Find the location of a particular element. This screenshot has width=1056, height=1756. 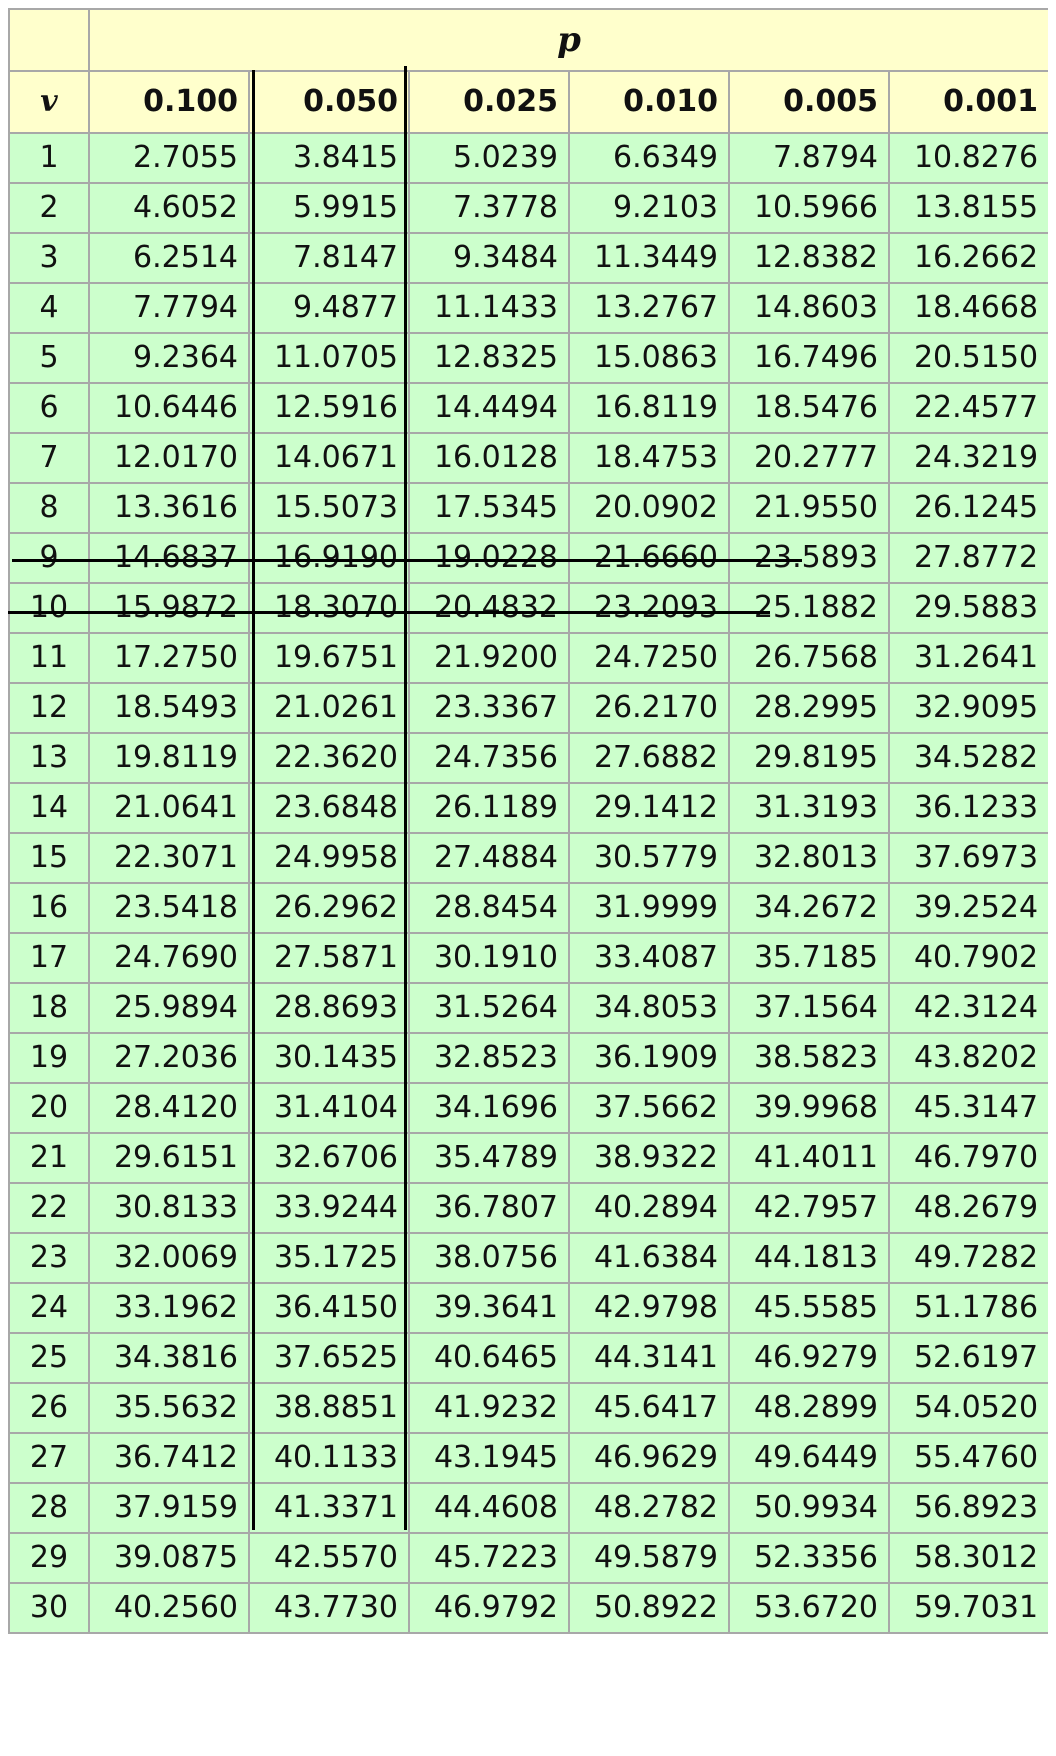

critical-value-cell: 40.1133 is located at coordinates (329, 1458).